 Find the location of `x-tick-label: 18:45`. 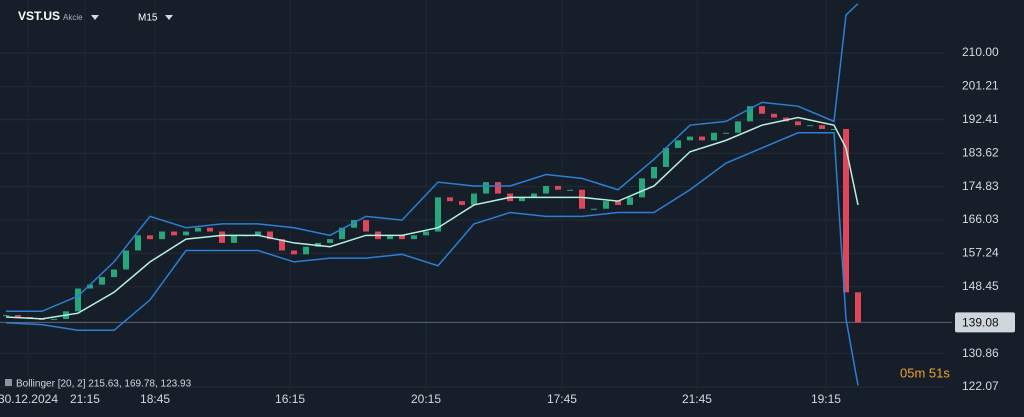

x-tick-label: 18:45 is located at coordinates (155, 399).